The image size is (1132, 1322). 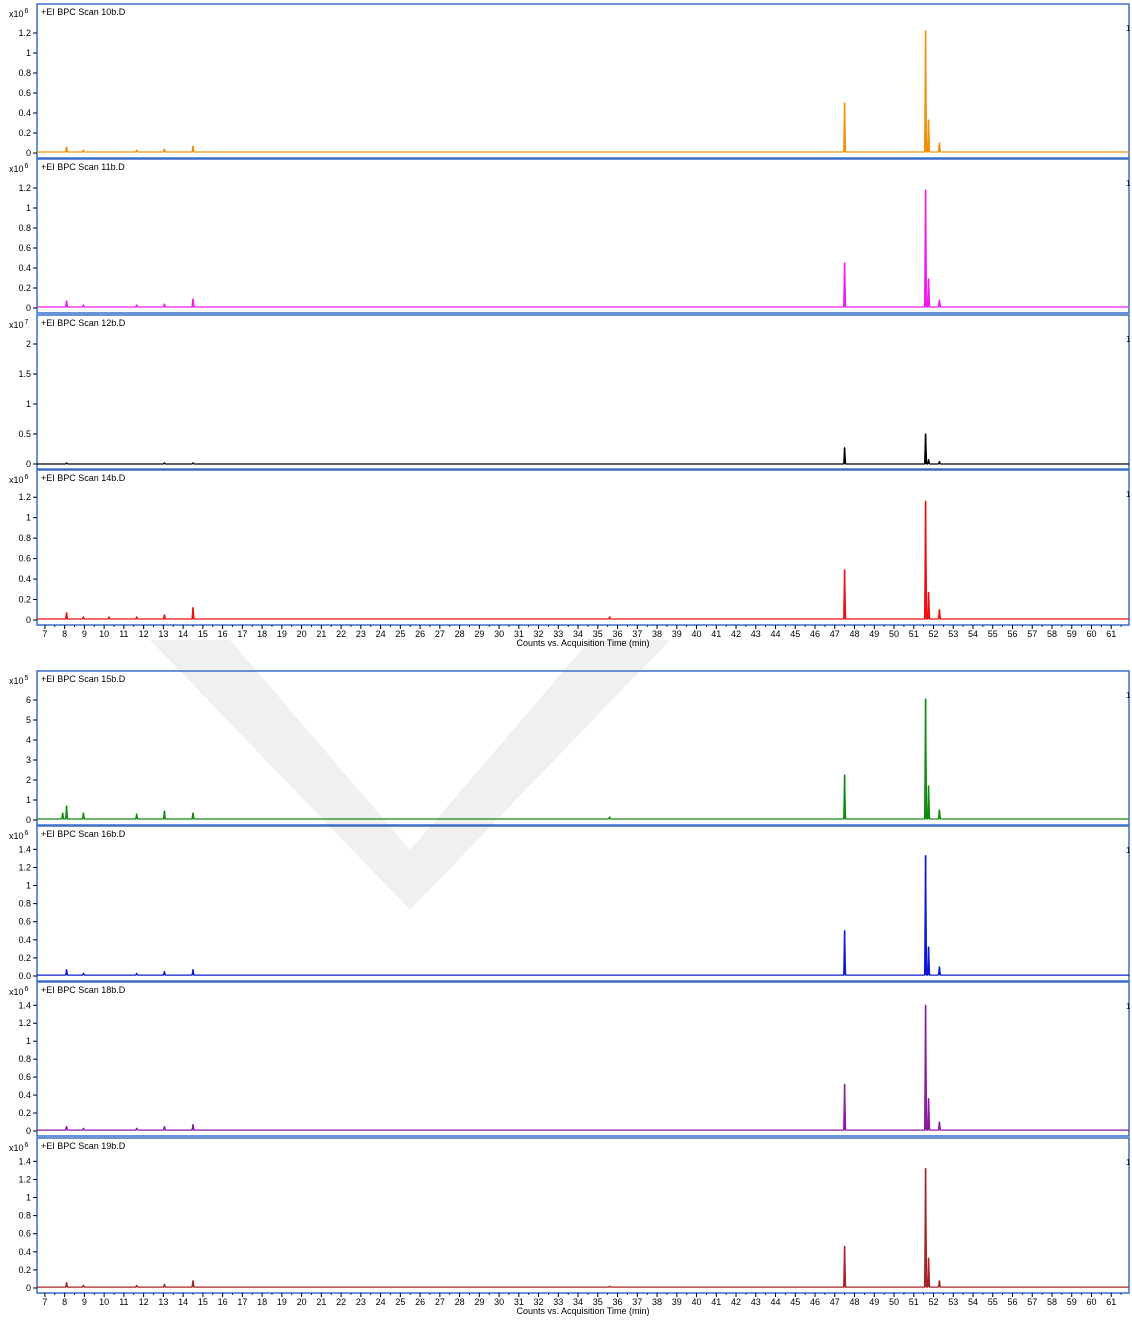 What do you see at coordinates (1091, 1302) in the screenshot?
I see `x-tick-label: 60` at bounding box center [1091, 1302].